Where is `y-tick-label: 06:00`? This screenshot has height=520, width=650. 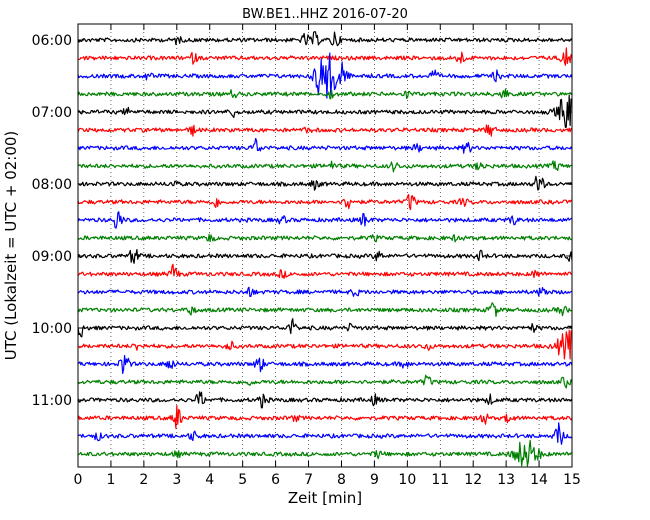 y-tick-label: 06:00 is located at coordinates (52, 41).